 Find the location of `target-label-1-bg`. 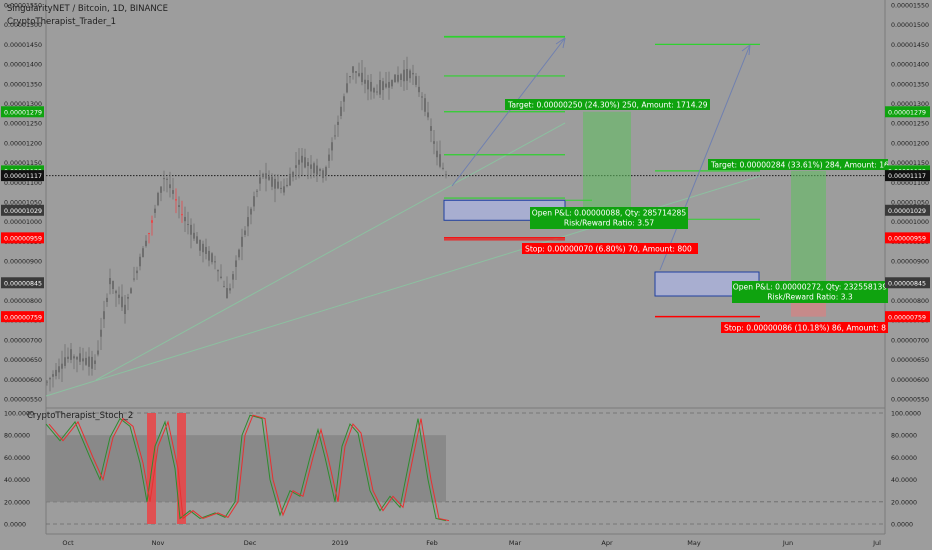

target-label-1-bg is located at coordinates (607, 104).